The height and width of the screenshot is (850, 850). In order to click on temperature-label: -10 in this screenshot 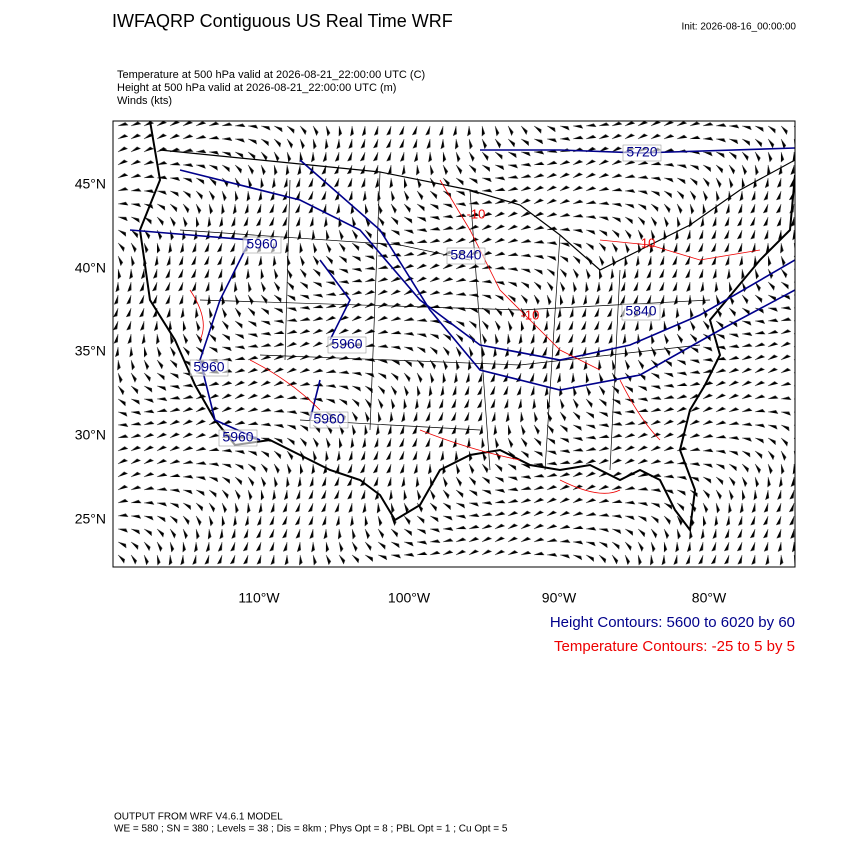, I will do `click(476, 213)`.